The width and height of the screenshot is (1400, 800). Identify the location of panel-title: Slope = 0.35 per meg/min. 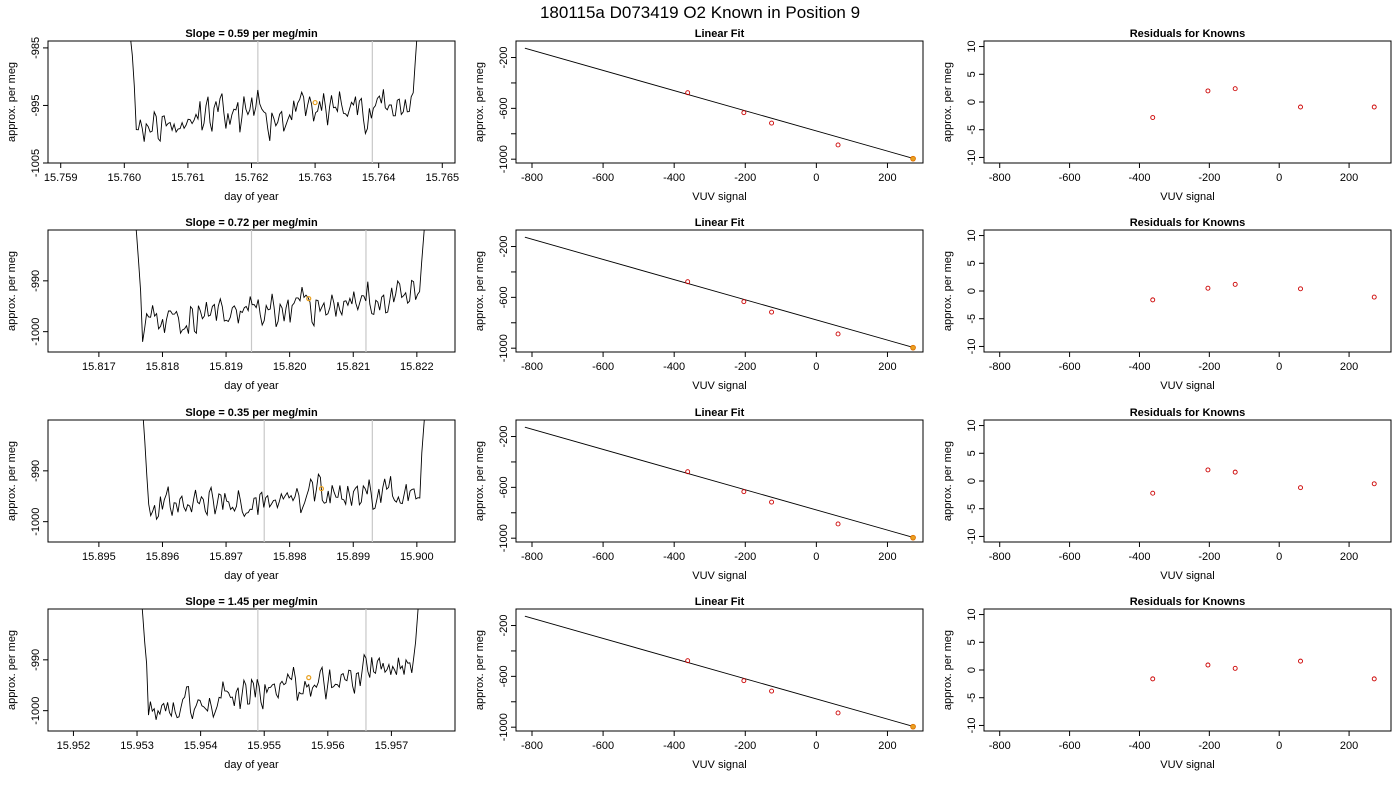
(251, 413).